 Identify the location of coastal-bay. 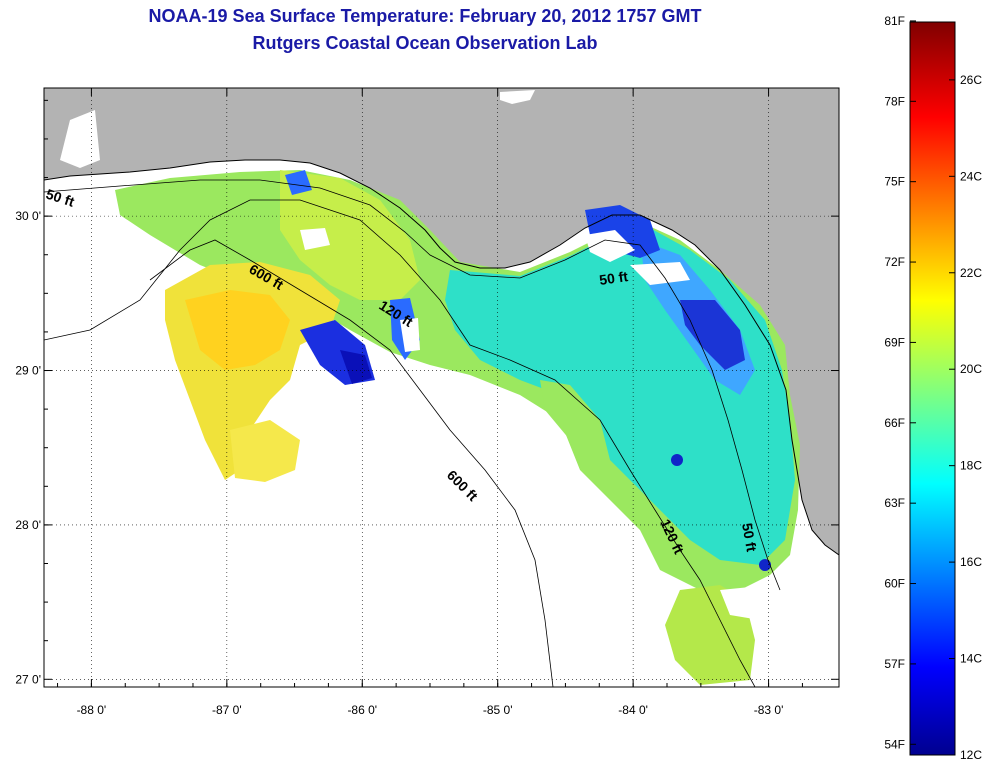
(80, 139).